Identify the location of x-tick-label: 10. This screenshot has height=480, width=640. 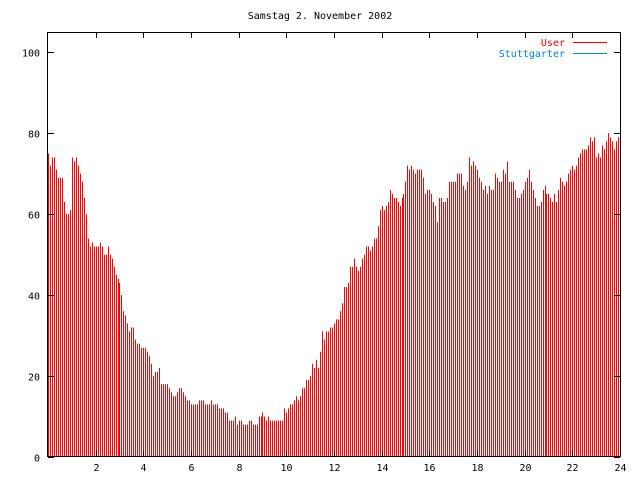
(286, 468).